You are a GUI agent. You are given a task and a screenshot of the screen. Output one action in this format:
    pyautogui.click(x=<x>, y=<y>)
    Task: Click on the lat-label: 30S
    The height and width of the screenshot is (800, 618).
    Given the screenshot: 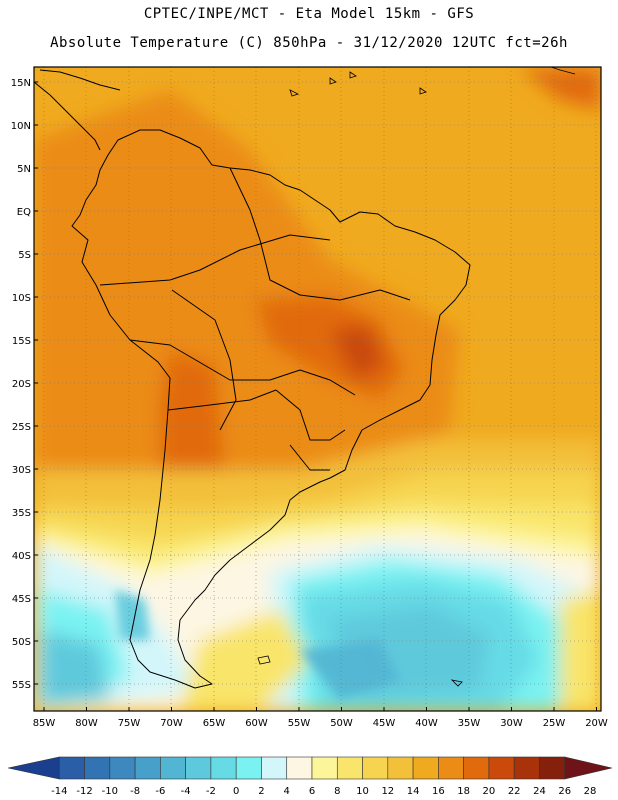 What is the action you would take?
    pyautogui.click(x=21, y=470)
    